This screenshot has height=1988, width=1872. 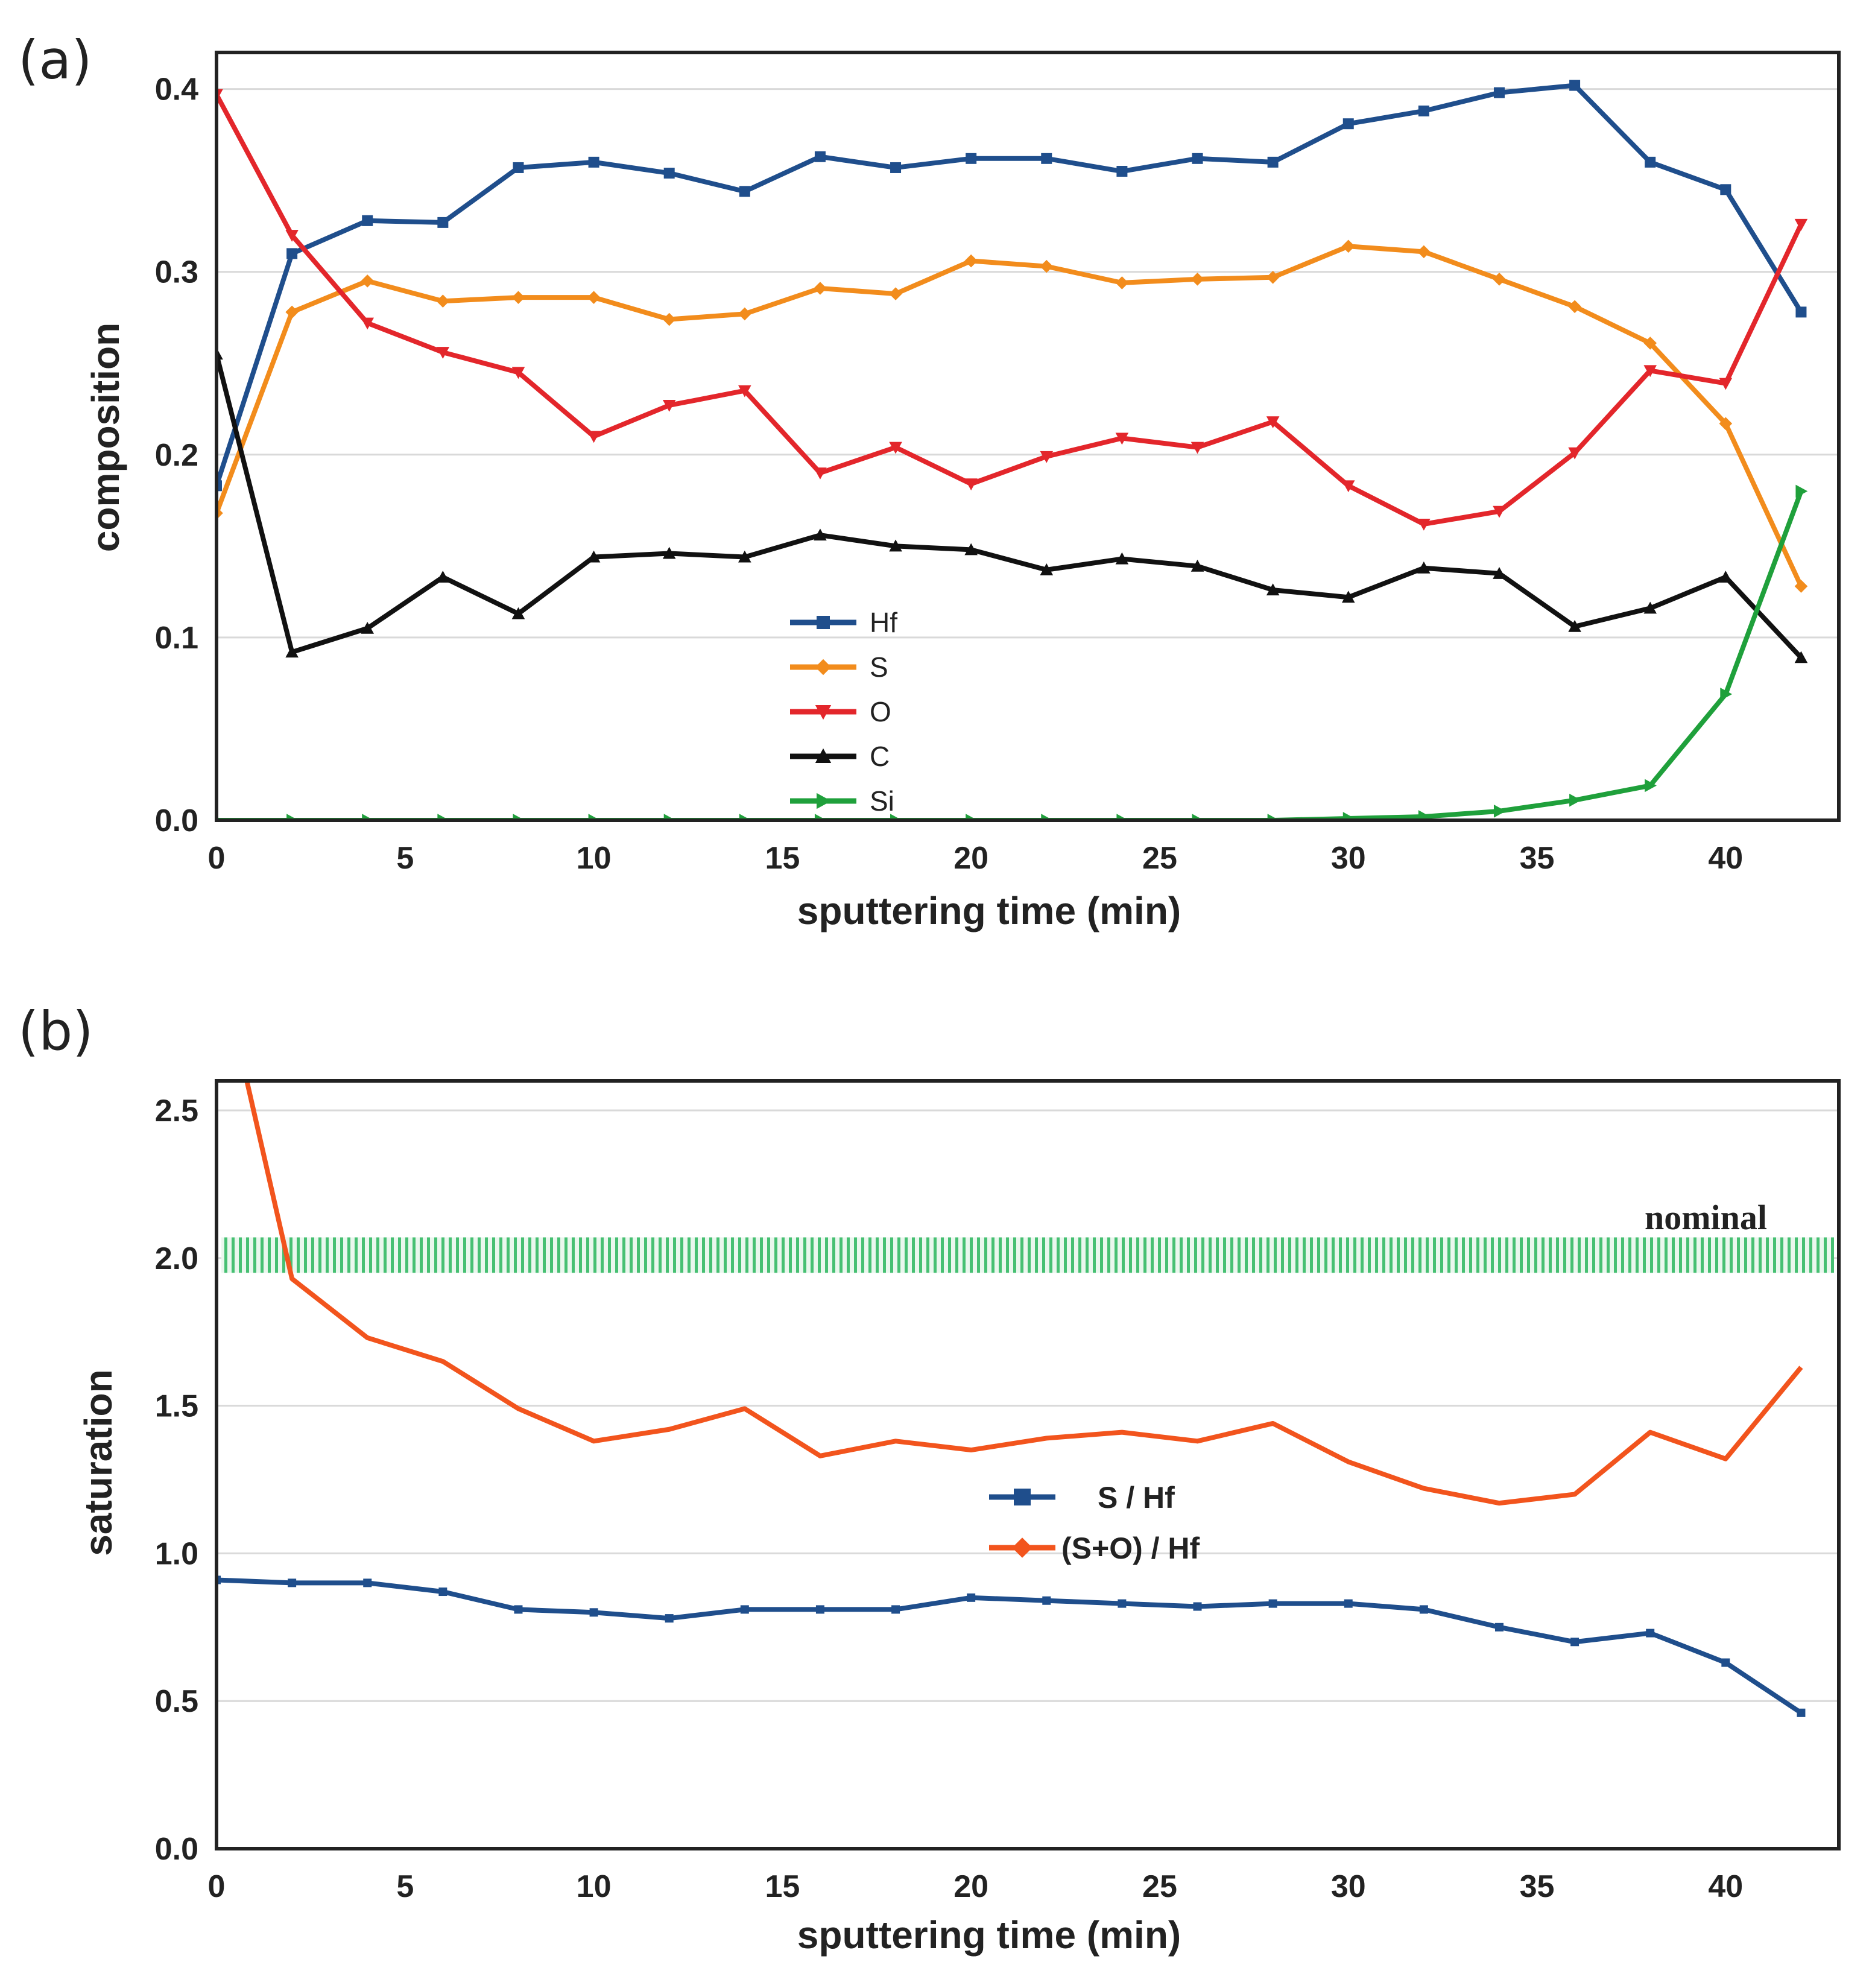 What do you see at coordinates (217, 1886) in the screenshot?
I see `x-tick-label: 0` at bounding box center [217, 1886].